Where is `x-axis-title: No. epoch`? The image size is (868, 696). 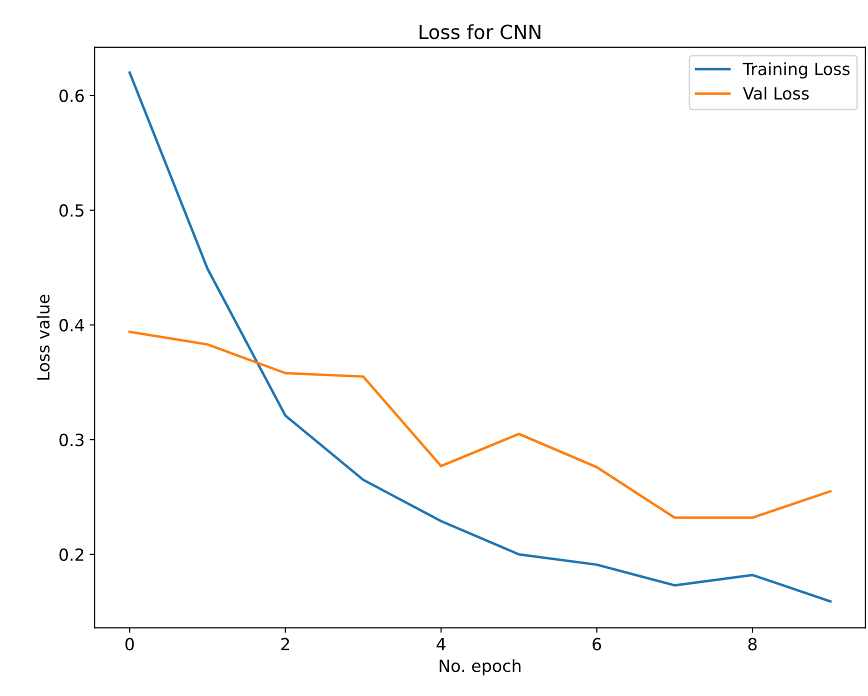 x-axis-title: No. epoch is located at coordinates (480, 667).